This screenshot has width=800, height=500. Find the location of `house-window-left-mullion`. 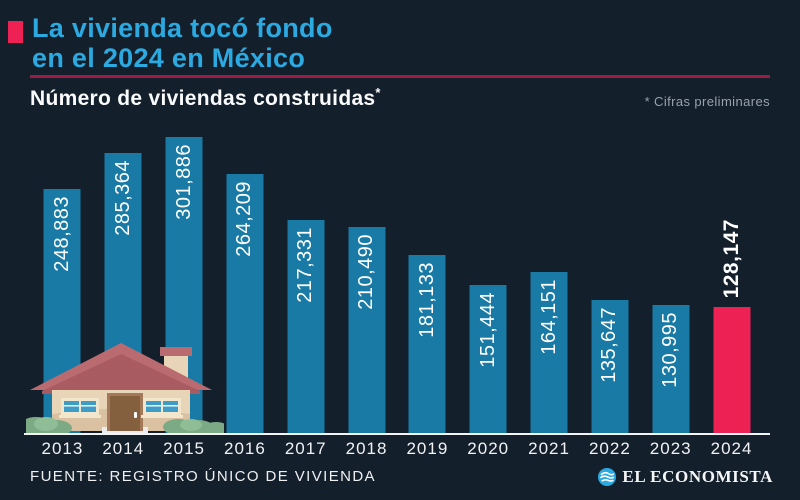

house-window-left-mullion is located at coordinates (80, 406).